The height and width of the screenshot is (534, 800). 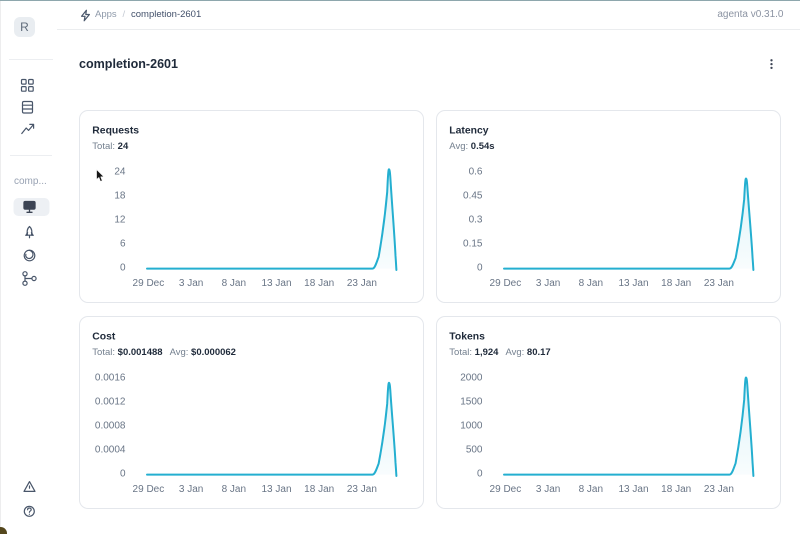 What do you see at coordinates (115, 131) in the screenshot?
I see `svg-text: Requests` at bounding box center [115, 131].